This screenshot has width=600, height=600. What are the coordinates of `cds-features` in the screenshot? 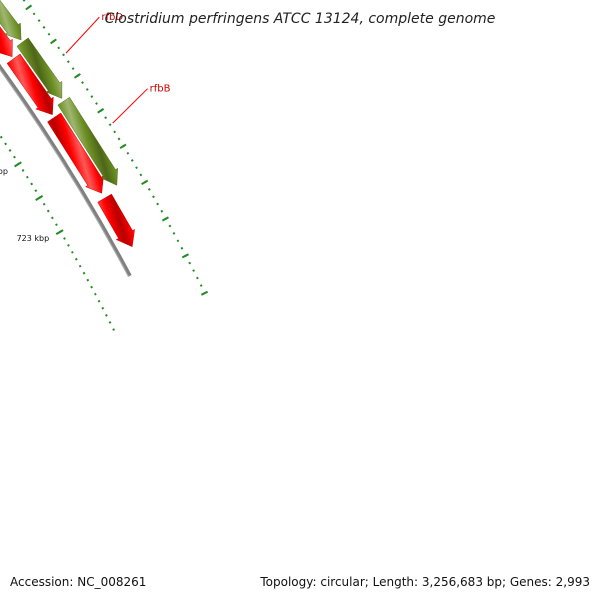 It's located at (67, 124).